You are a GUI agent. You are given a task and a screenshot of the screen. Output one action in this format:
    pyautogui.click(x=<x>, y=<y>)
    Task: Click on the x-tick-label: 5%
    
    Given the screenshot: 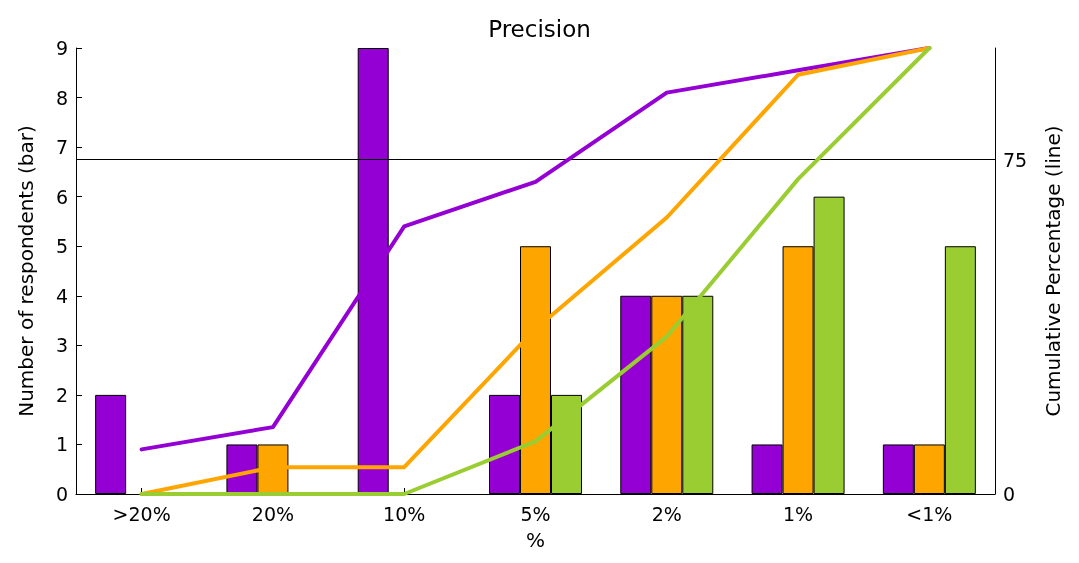 What is the action you would take?
    pyautogui.click(x=535, y=513)
    